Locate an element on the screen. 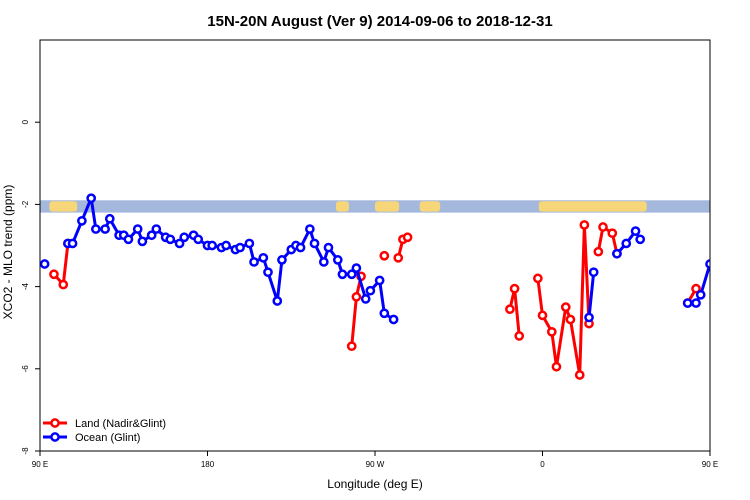 This screenshot has height=500, width=750. legend-label-ocean: Ocean (Glint) is located at coordinates (107, 438).